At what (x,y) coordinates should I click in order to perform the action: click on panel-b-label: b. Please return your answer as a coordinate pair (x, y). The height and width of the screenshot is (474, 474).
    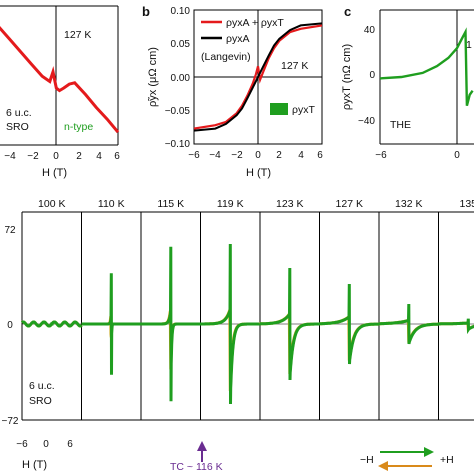
    Looking at the image, I should click on (146, 11).